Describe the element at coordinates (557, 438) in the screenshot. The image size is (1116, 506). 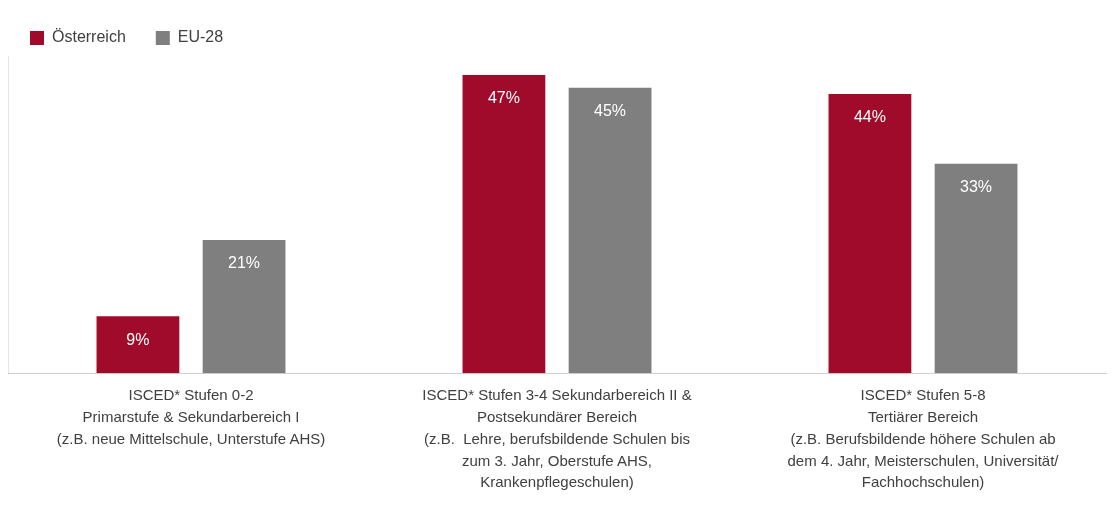
I see `x-tick-label: ISCED* Stufen 3-4 Sekundarbereich II & Postsekundärer Bereich (z.B. Lehre, berufsbildende Schulen bis zum 3. Jahr, Oberstufe AHS, Krankenpflegeschulen)` at that location.